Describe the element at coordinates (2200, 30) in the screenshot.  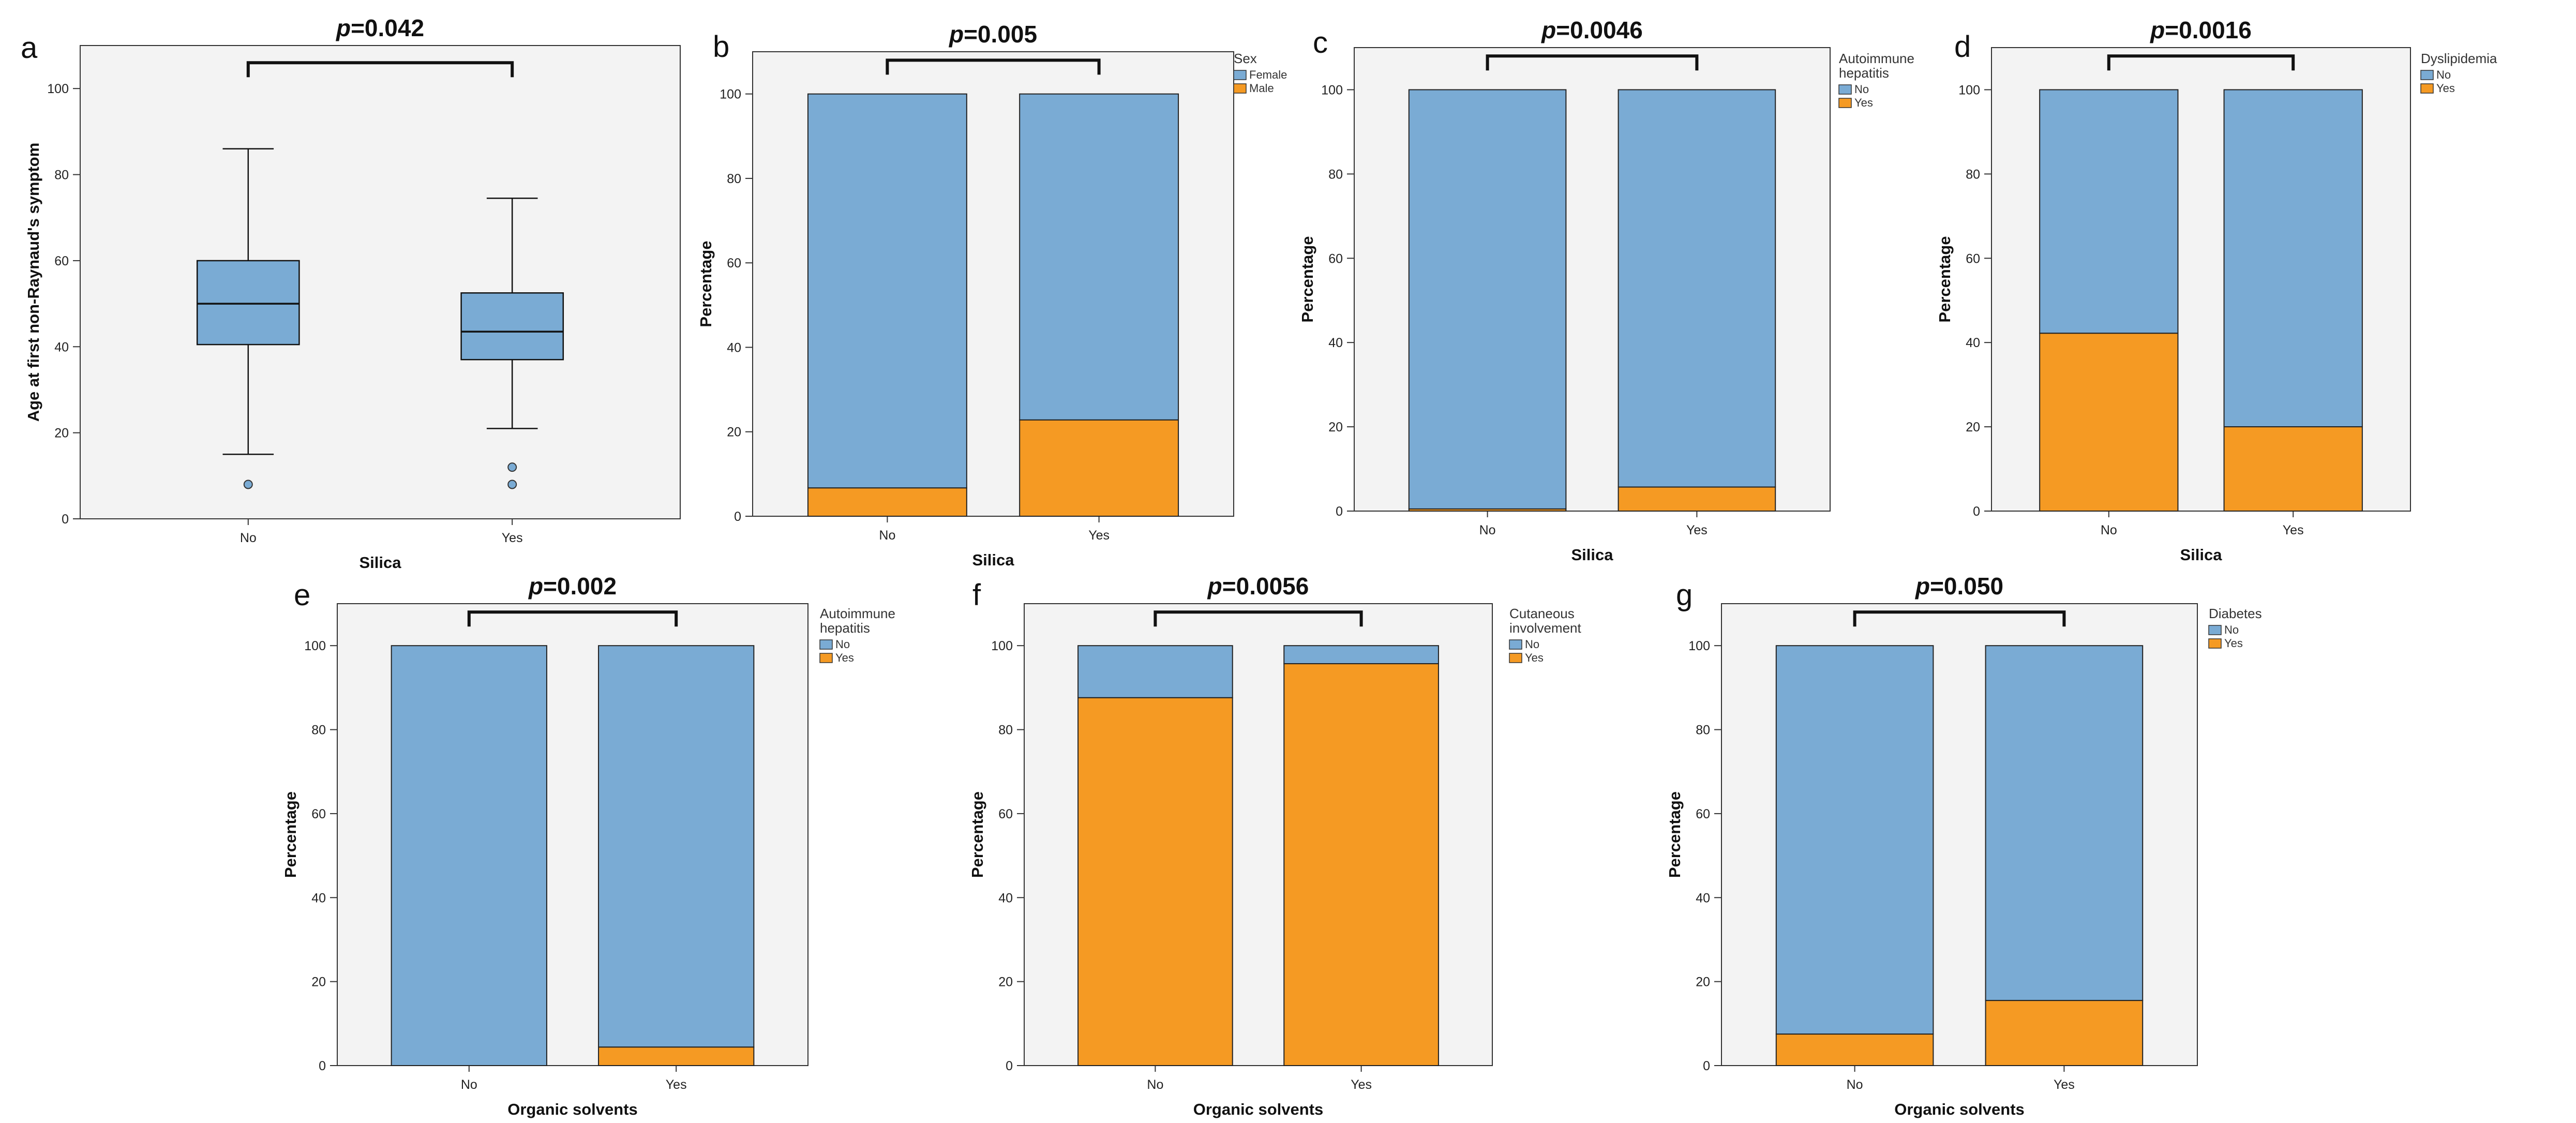
I see `chart-title: p=0.0016` at that location.